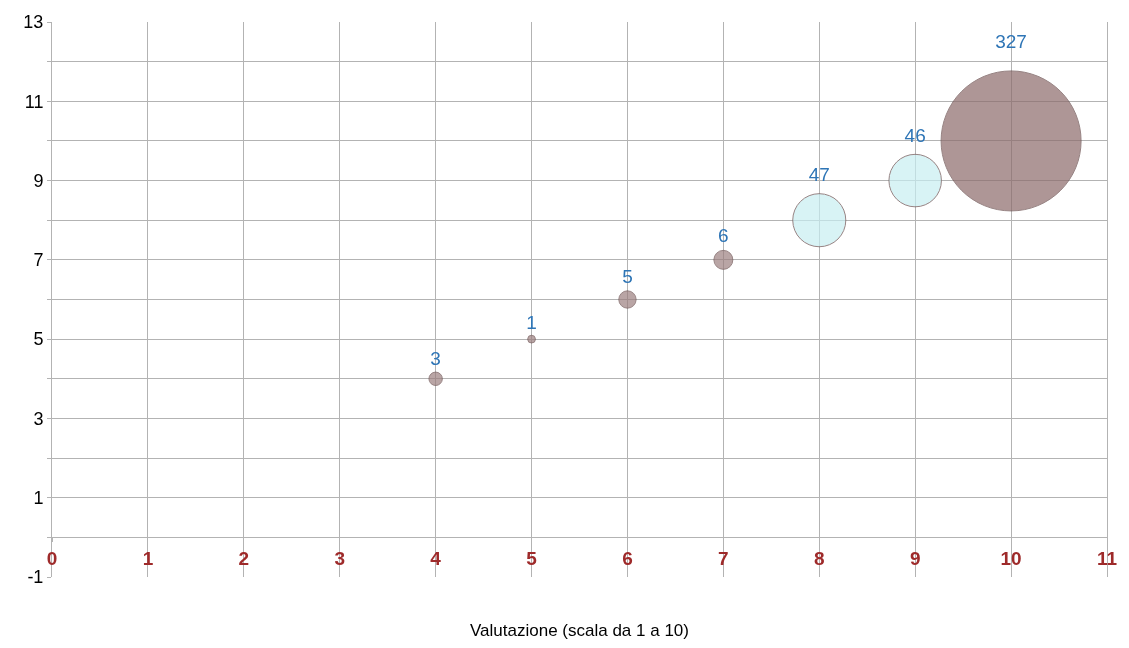 The height and width of the screenshot is (648, 1129). I want to click on x-tick-label: 7, so click(723, 559).